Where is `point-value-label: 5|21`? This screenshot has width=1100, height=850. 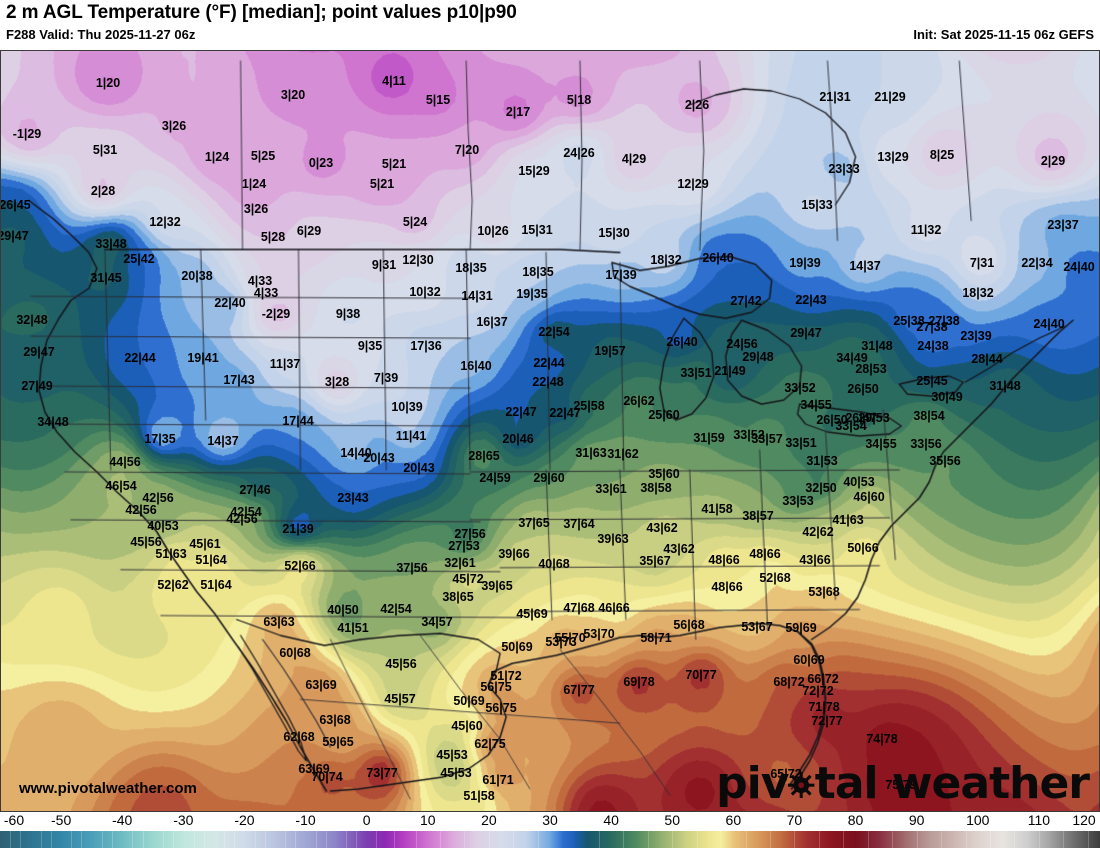
point-value-label: 5|21 is located at coordinates (382, 184).